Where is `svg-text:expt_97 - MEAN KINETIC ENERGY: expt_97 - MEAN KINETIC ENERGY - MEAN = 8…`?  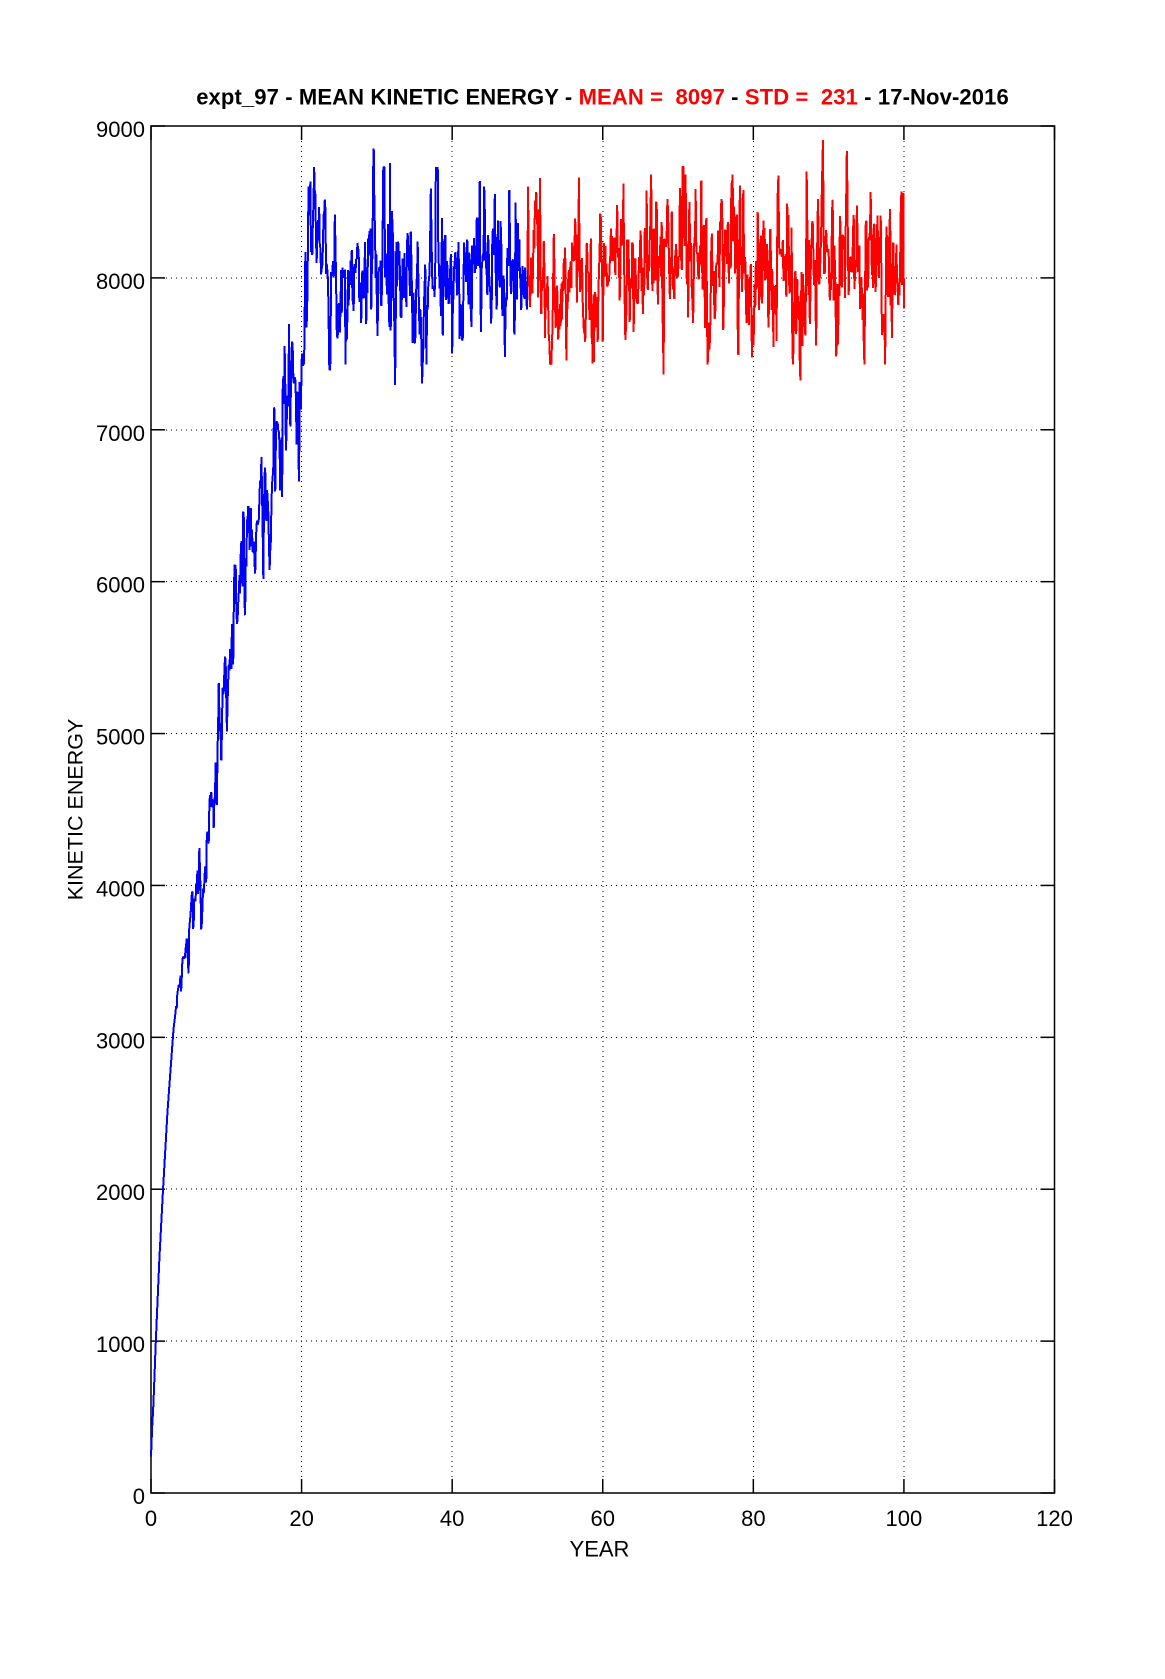
svg-text:expt_97 - MEAN KINETIC ENERGY: expt_97 - MEAN KINETIC ENERGY - MEAN = 8… is located at coordinates (602, 97).